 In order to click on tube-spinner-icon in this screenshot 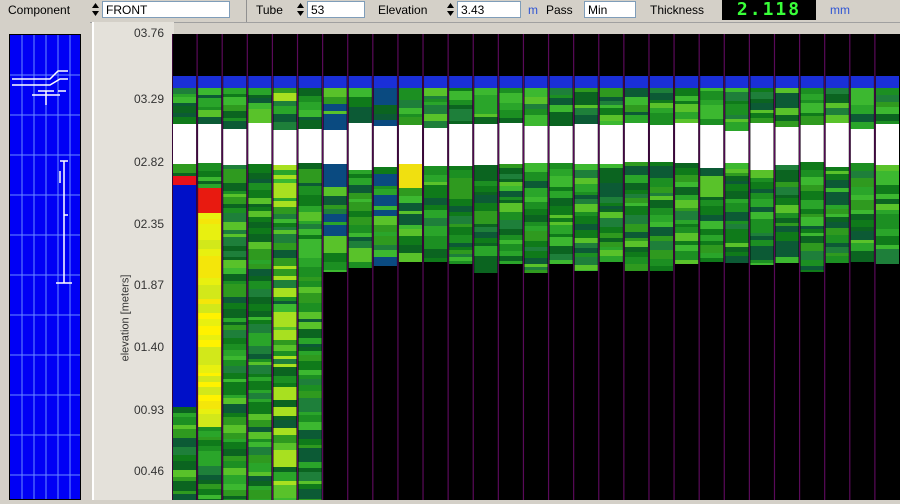, I will do `click(300, 9)`.